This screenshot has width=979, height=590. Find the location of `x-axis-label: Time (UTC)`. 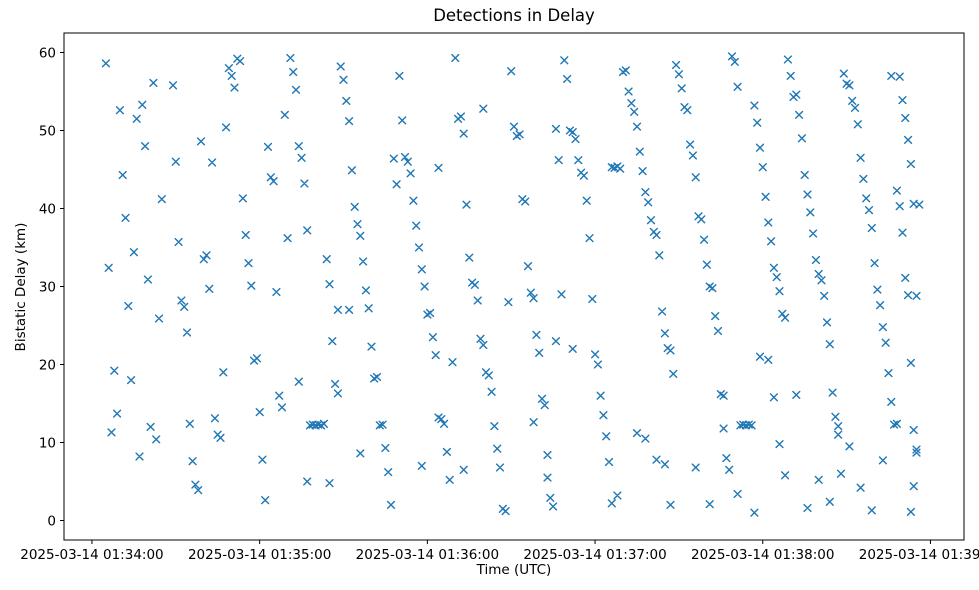

x-axis-label: Time (UTC) is located at coordinates (514, 570).